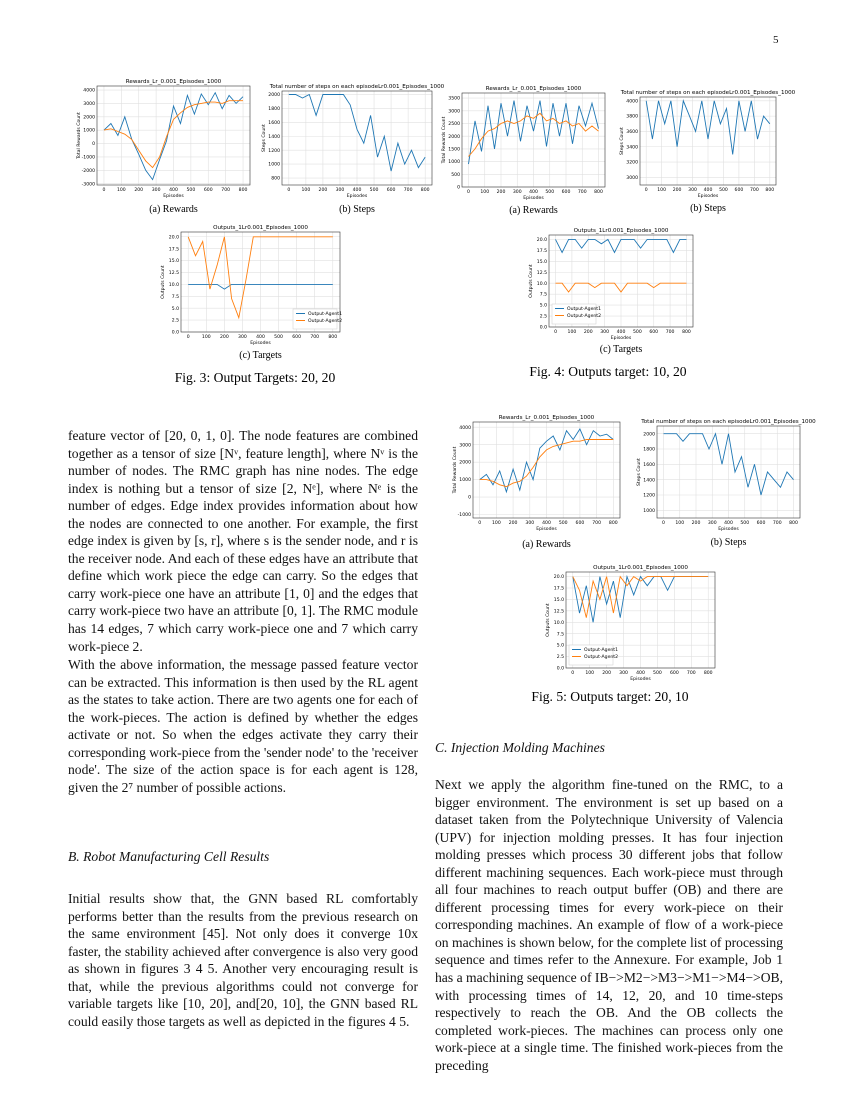 The width and height of the screenshot is (850, 1100). I want to click on y-tick-label: -1000, so click(464, 515).